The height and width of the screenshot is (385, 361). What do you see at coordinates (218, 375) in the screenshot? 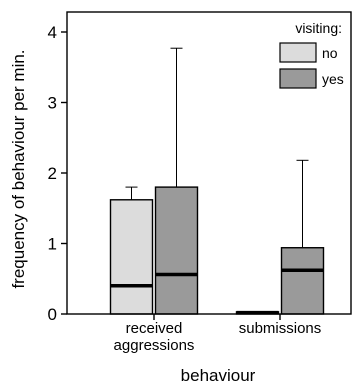
I see `x-axis-label: behaviour` at bounding box center [218, 375].